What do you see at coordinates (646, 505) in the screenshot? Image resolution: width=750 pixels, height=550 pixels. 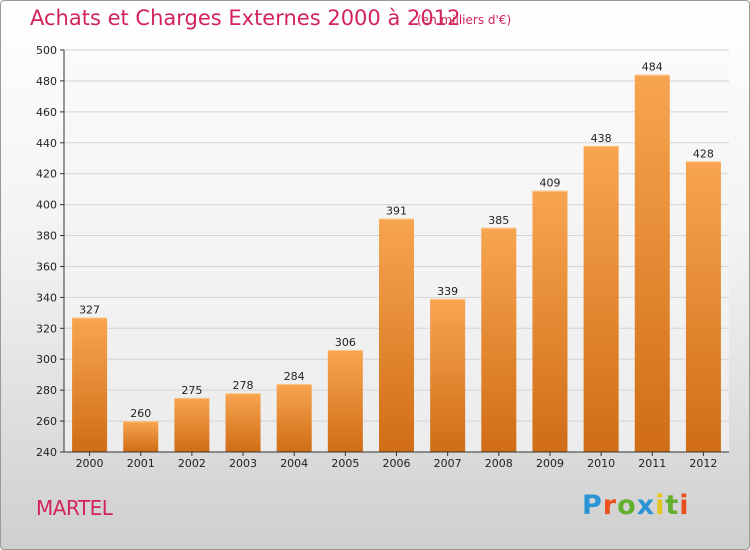 I see `logo-letter: x` at bounding box center [646, 505].